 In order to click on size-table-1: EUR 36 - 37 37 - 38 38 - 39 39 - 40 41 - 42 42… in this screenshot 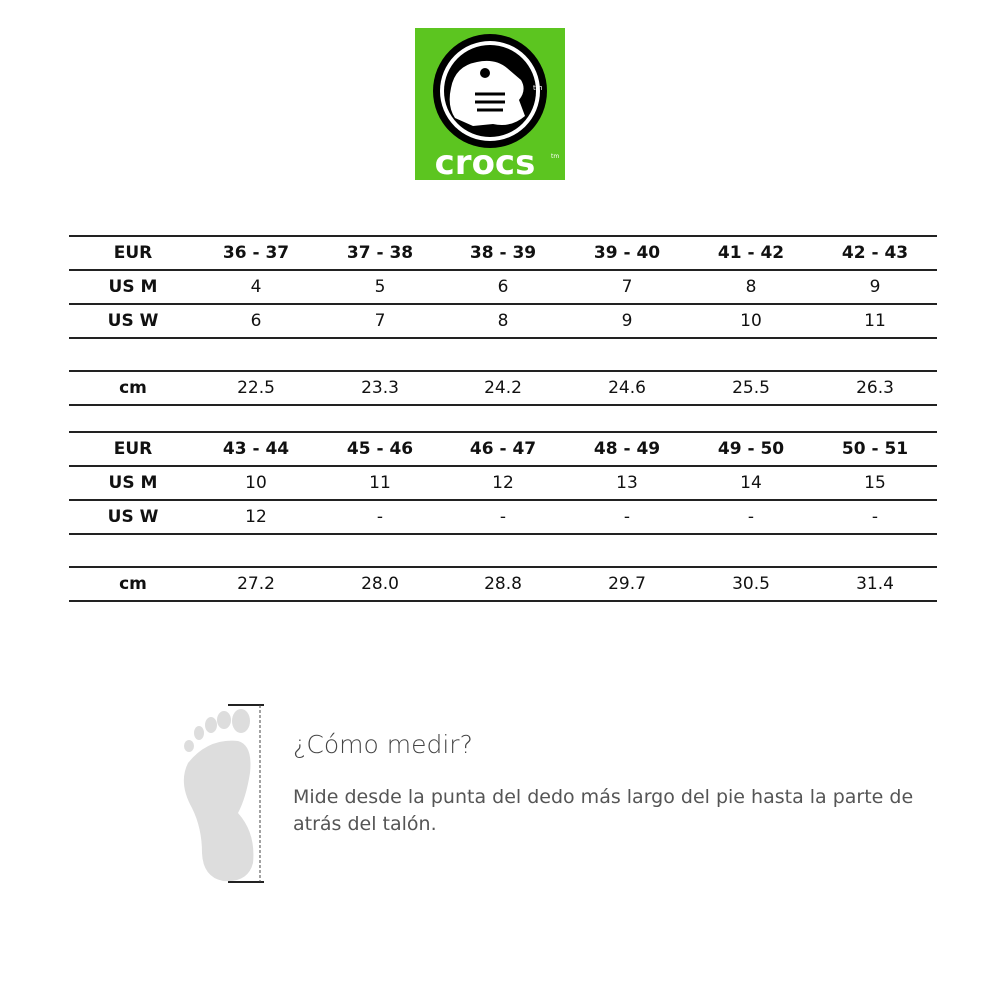, I will do `click(503, 320)`.